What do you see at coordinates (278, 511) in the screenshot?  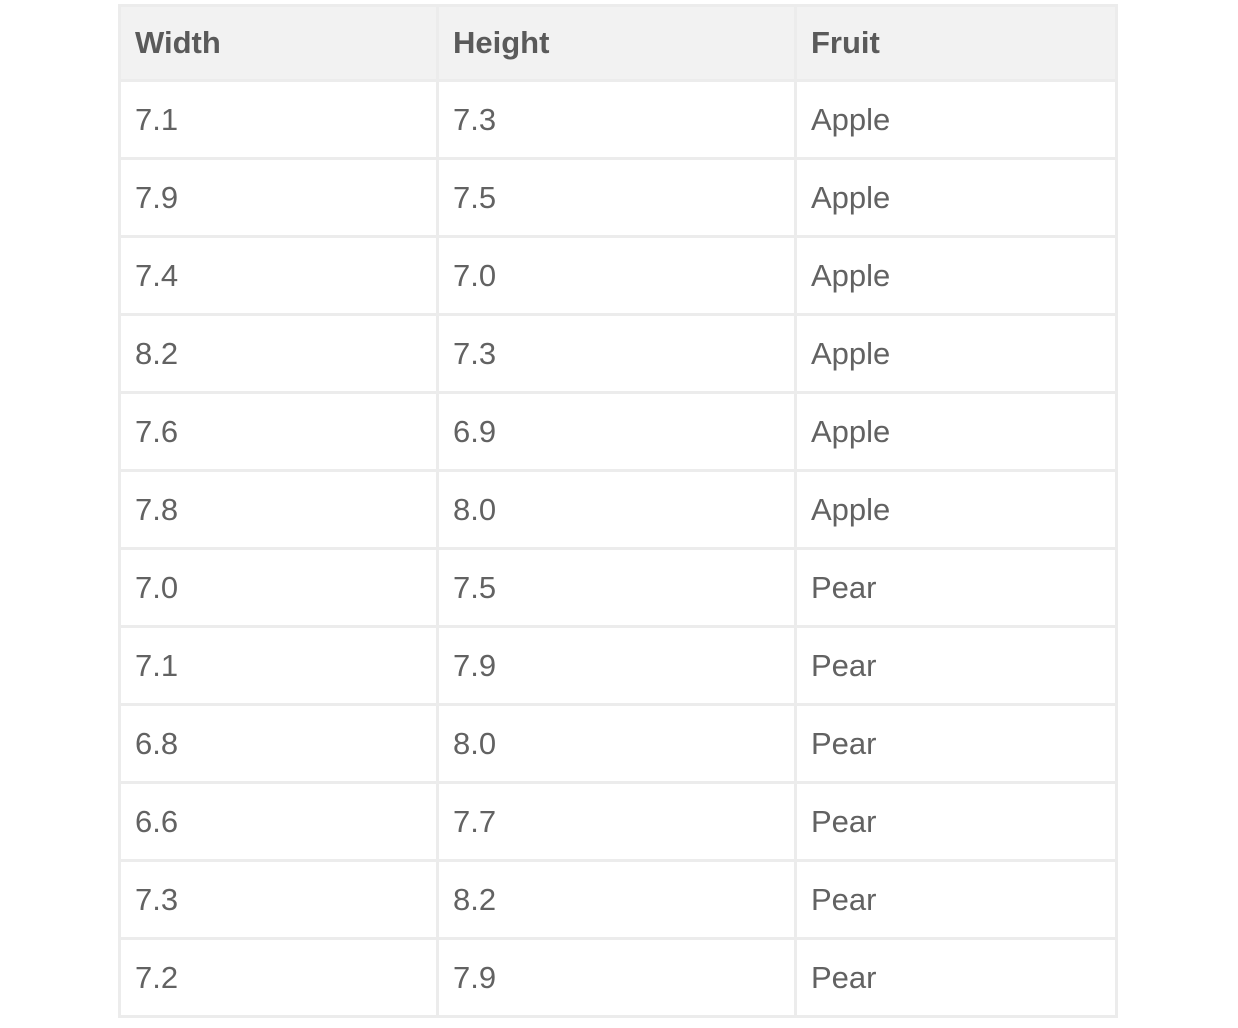 I see `width-cell: 7.8` at bounding box center [278, 511].